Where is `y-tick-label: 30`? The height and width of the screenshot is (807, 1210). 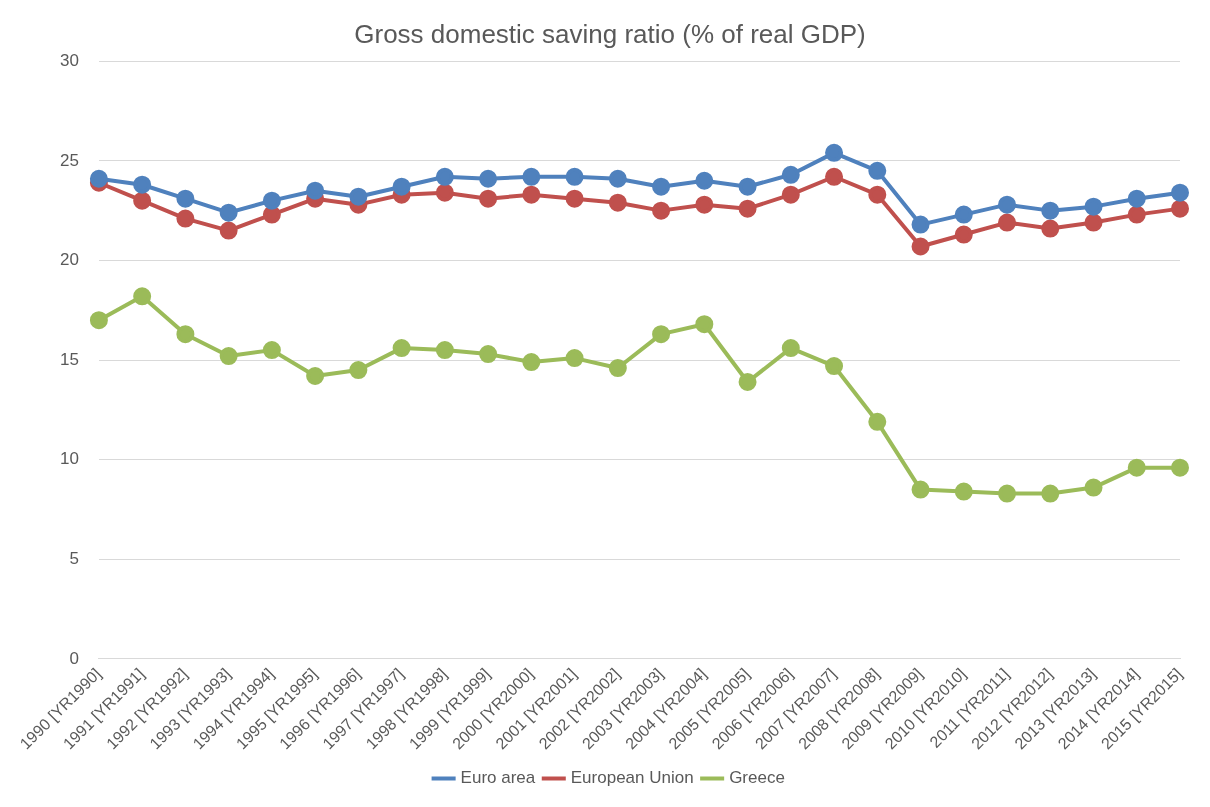
y-tick-label: 30 is located at coordinates (69, 60).